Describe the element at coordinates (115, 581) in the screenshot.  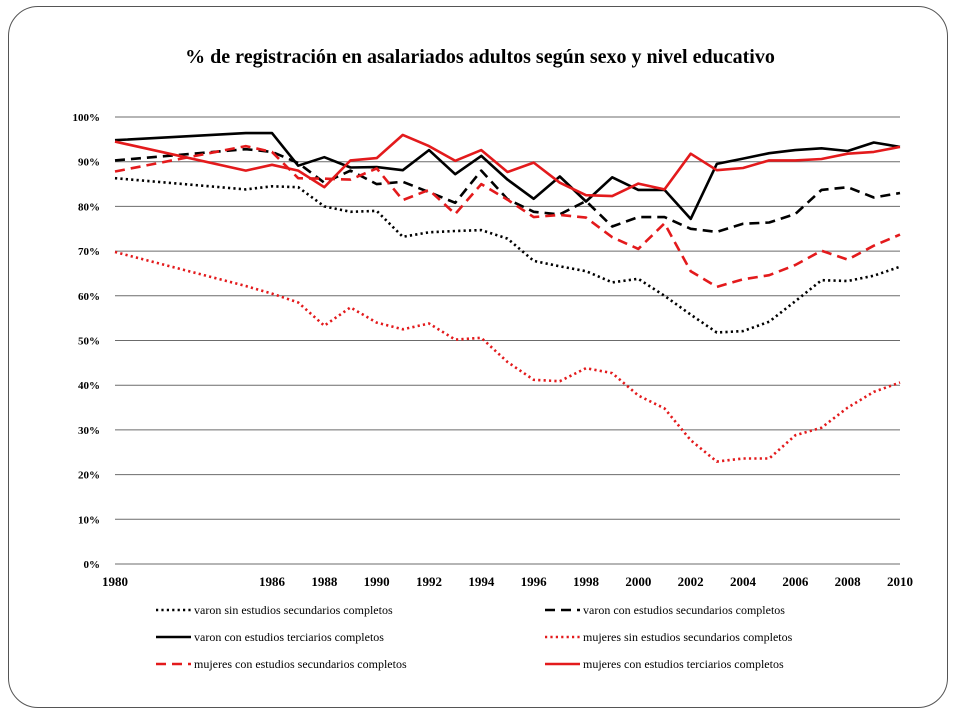
I see `x-tick-label: 1980` at that location.